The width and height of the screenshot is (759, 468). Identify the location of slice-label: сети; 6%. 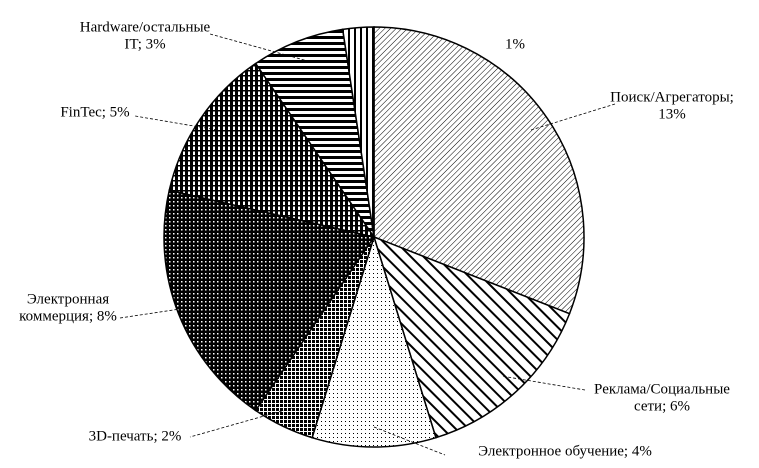
(662, 406).